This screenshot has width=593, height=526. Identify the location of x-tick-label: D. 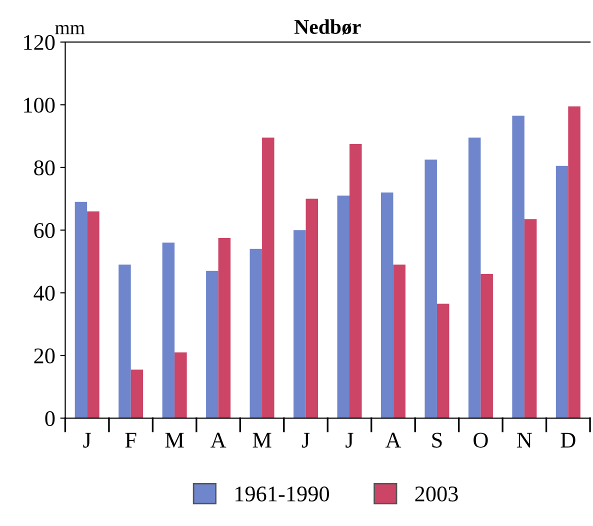
(568, 440).